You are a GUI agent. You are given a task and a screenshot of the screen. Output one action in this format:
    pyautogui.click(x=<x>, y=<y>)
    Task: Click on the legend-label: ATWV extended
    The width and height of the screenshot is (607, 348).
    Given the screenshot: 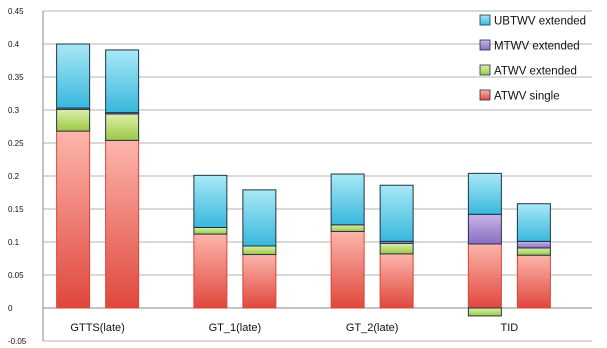 What is the action you would take?
    pyautogui.click(x=535, y=72)
    